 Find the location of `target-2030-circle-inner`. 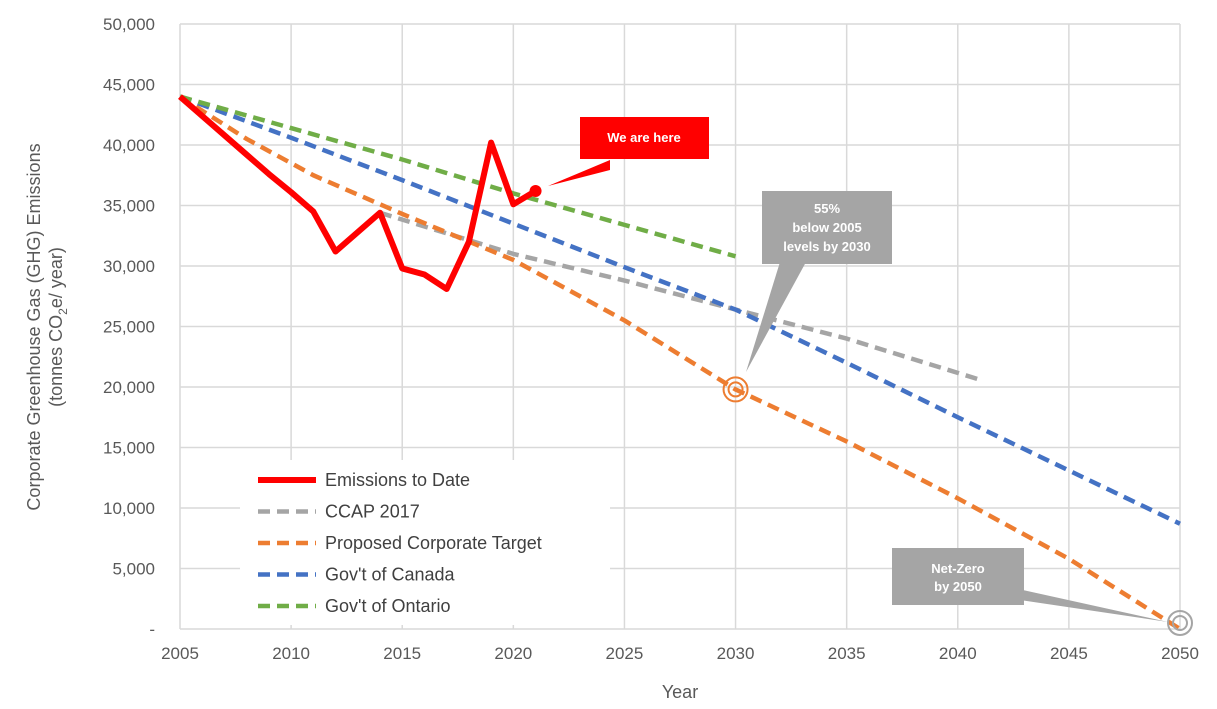

target-2030-circle-inner is located at coordinates (735, 389).